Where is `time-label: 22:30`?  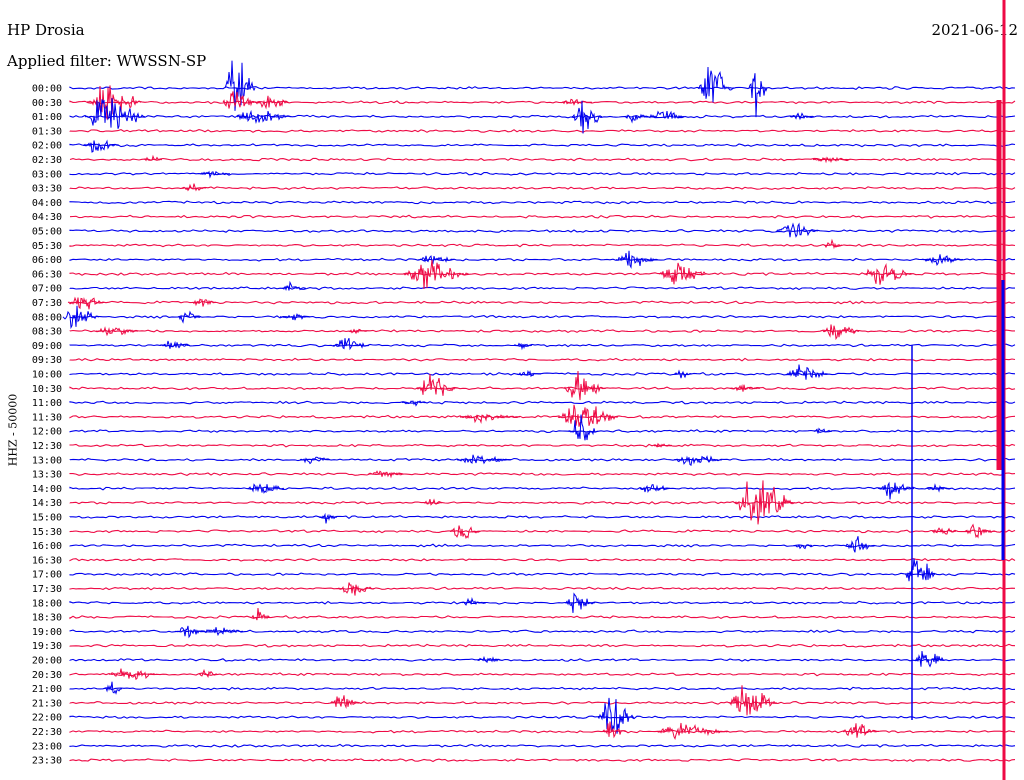
time-label: 22:30 is located at coordinates (47, 732).